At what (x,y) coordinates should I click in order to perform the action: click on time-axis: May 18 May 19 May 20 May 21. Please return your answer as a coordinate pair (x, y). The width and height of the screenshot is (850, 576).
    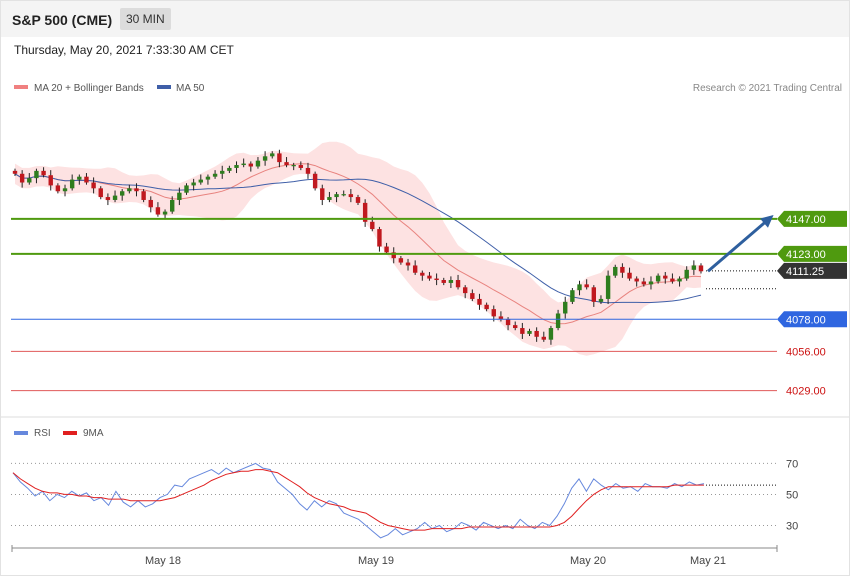
    Looking at the image, I should click on (394, 556).